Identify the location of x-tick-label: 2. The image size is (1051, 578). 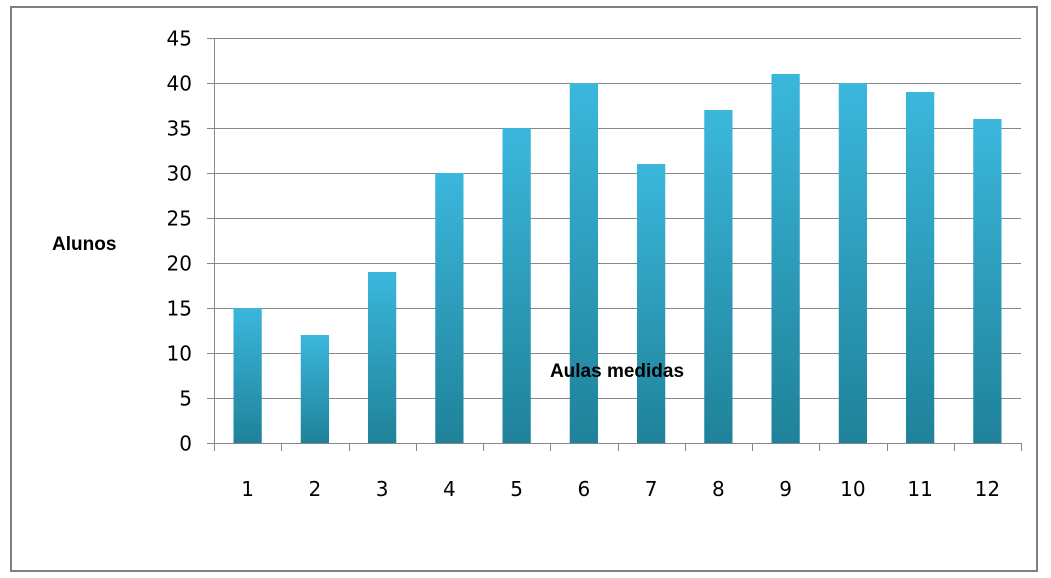
(315, 489).